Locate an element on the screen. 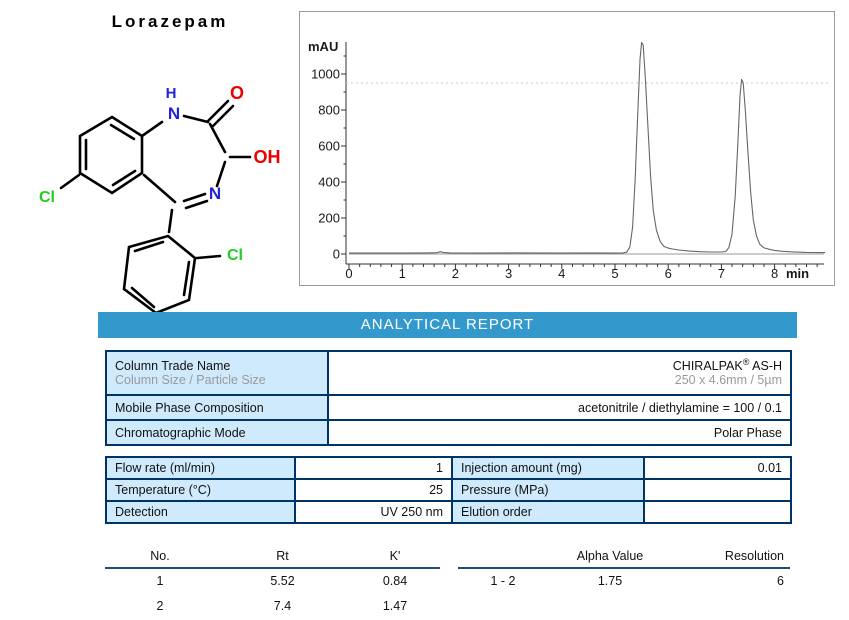 This screenshot has width=849, height=620. peak-results-header: No. Rt K' is located at coordinates (272, 556).